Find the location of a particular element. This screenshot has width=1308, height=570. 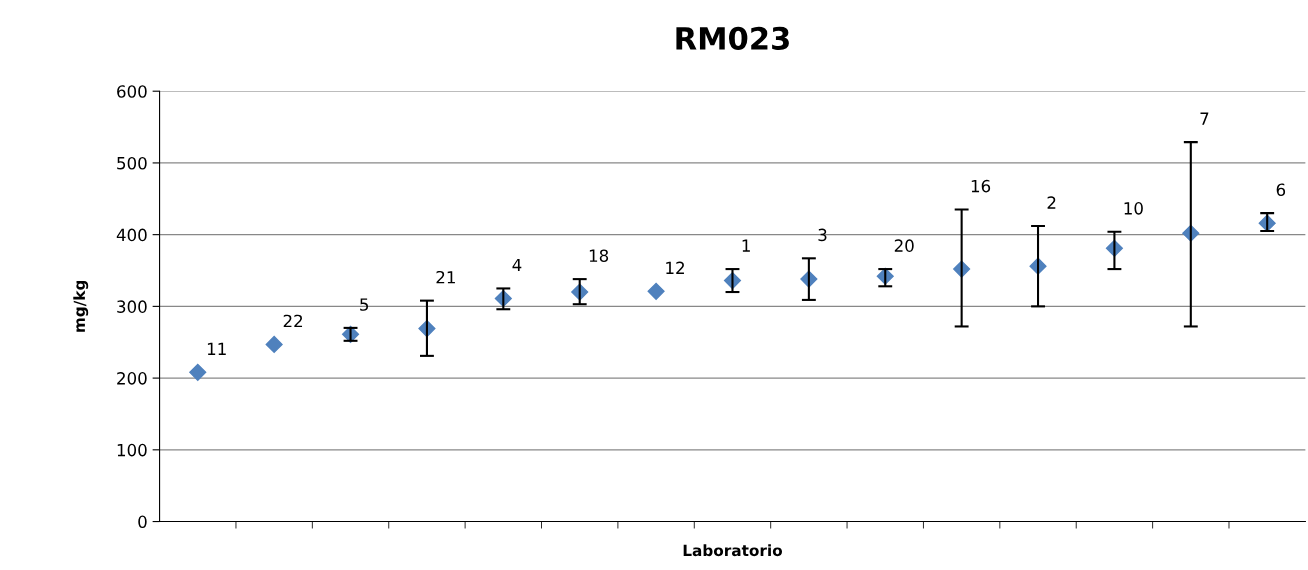

annotation: 21 is located at coordinates (445, 277).